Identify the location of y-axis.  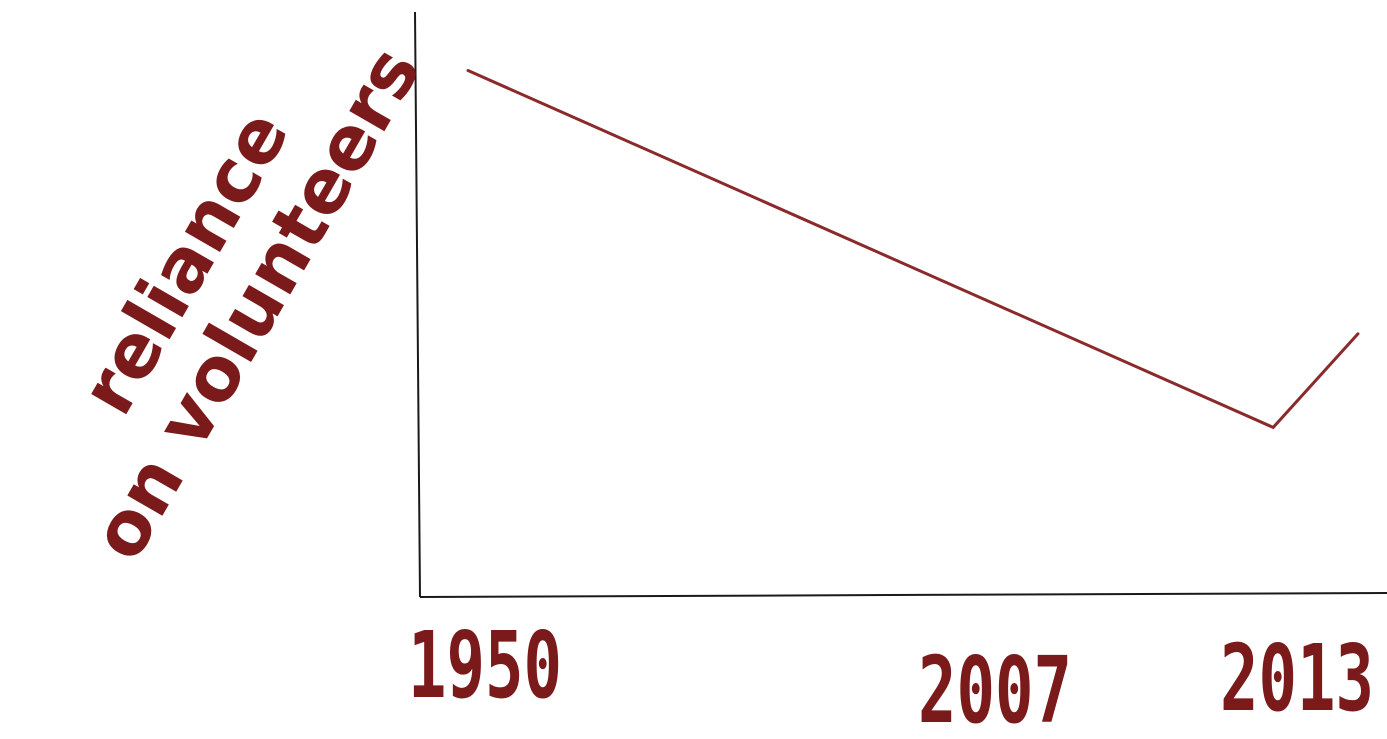
(417, 304).